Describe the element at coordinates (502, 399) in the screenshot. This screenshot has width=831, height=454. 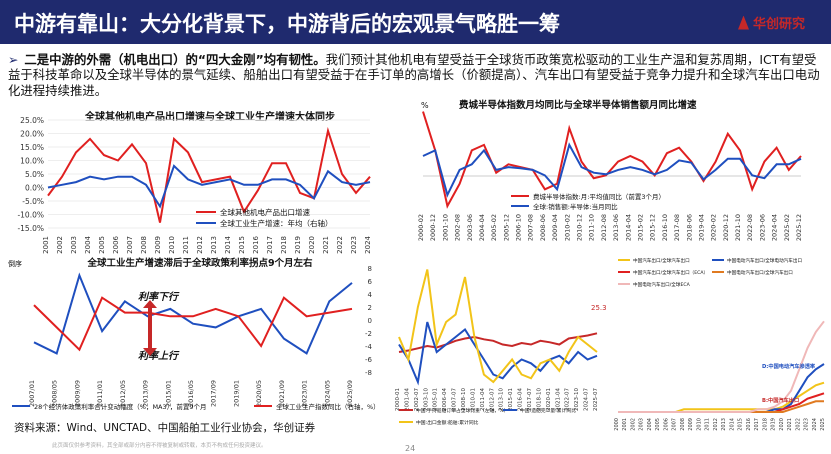
I see `x-tick-label: 2013-10` at that location.